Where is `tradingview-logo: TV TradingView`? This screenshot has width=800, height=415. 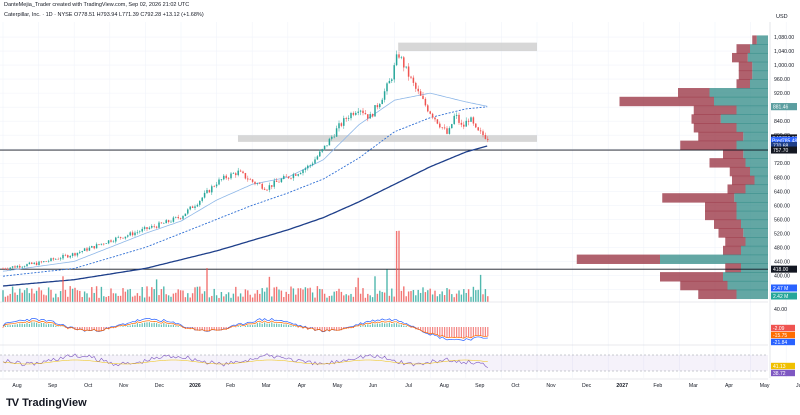
tradingview-logo: TV TradingView is located at coordinates (46, 403).